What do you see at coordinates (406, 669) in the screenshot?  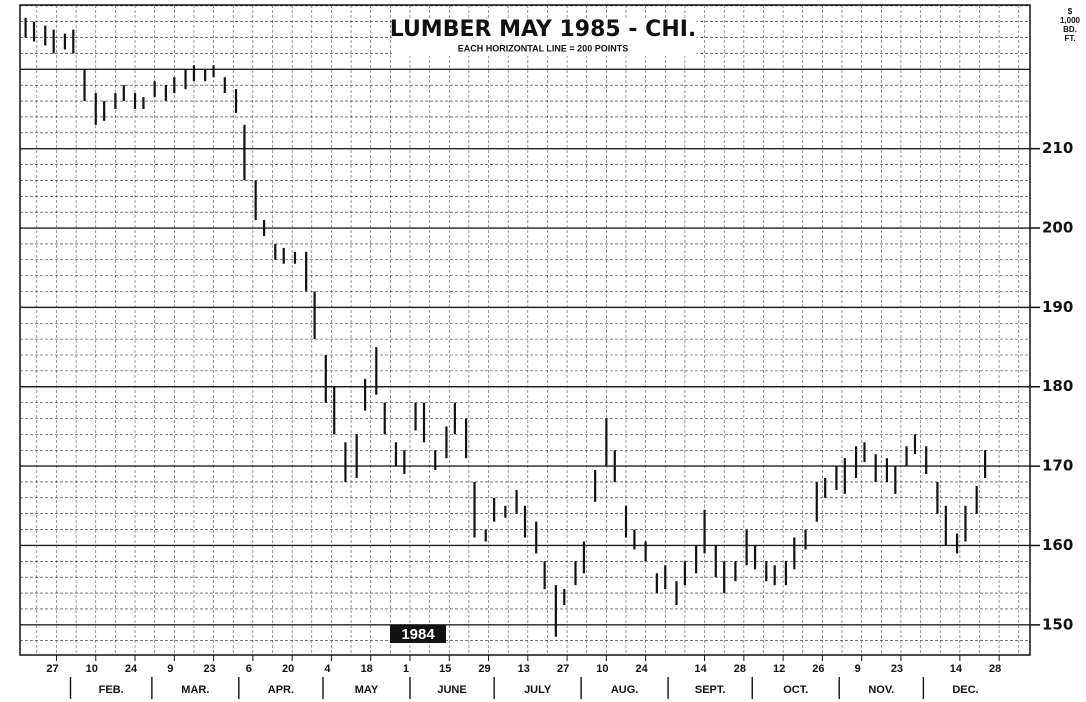 I see `x-tick-label: 1` at bounding box center [406, 669].